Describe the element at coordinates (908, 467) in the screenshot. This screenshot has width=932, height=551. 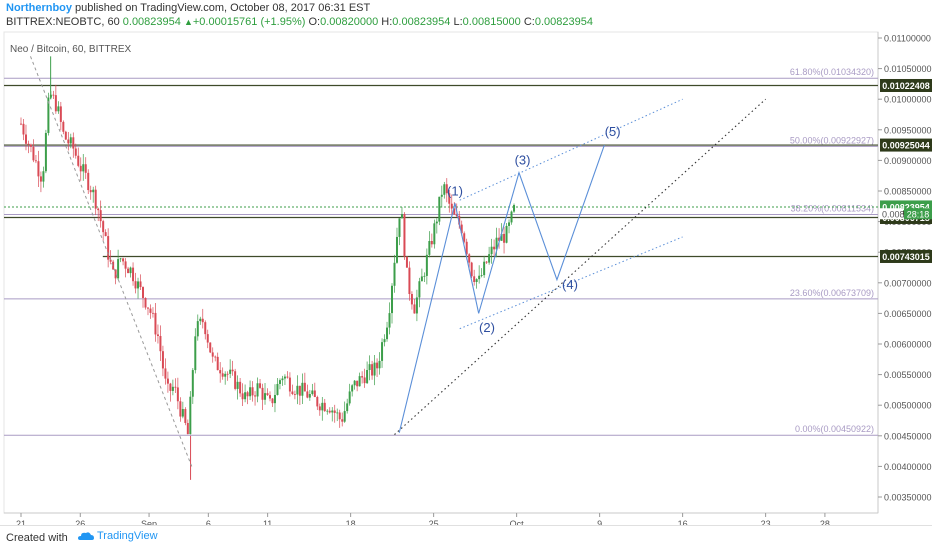
I see `y-tick-label: 0.00400000` at that location.